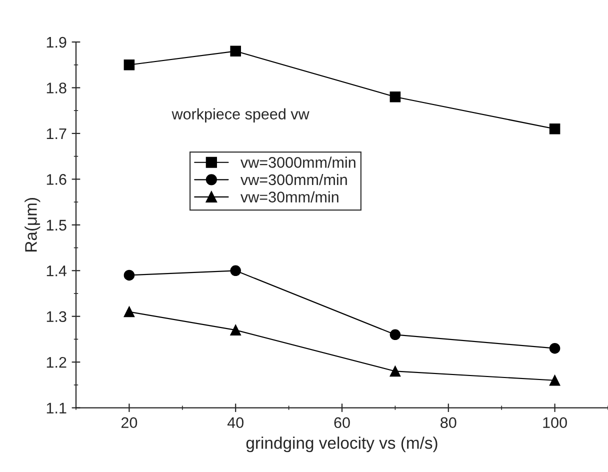 The width and height of the screenshot is (608, 472). Describe the element at coordinates (129, 422) in the screenshot. I see `x-tick-label: 20` at that location.